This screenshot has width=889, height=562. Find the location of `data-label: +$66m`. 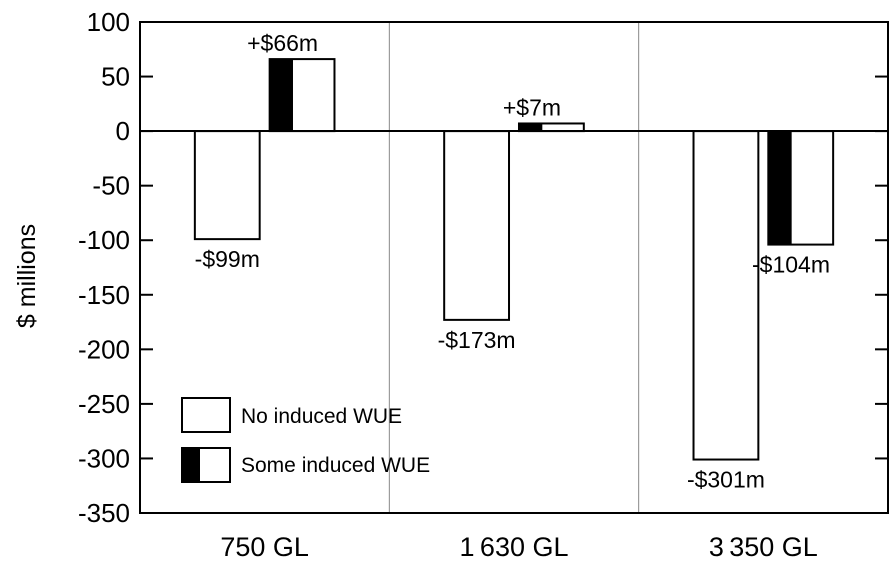

data-label: +$66m is located at coordinates (282, 43).